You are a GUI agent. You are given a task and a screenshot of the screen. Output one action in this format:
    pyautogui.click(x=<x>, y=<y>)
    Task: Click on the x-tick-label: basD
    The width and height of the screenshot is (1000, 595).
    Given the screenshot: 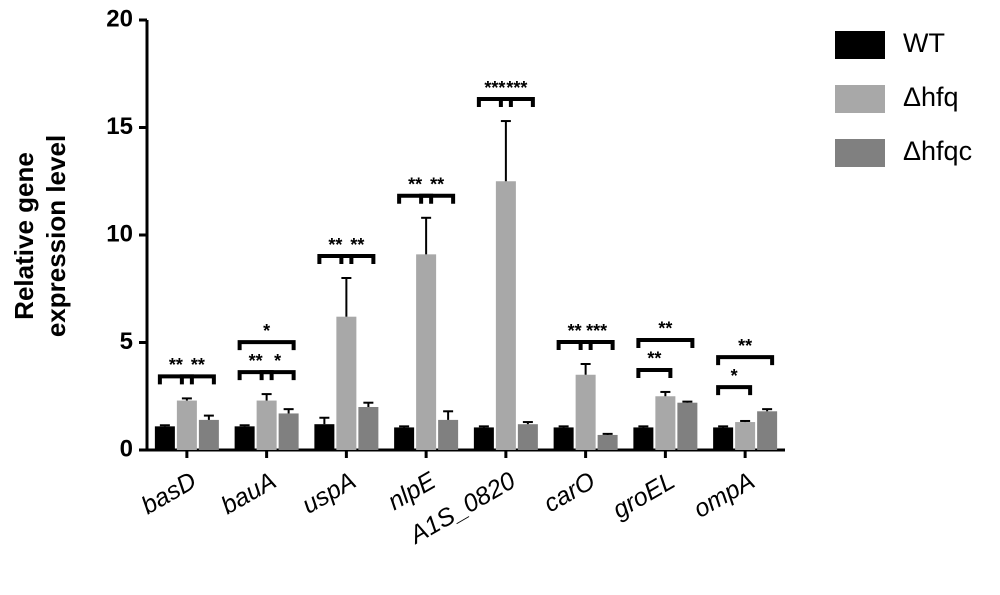 What is the action you would take?
    pyautogui.click(x=169, y=493)
    